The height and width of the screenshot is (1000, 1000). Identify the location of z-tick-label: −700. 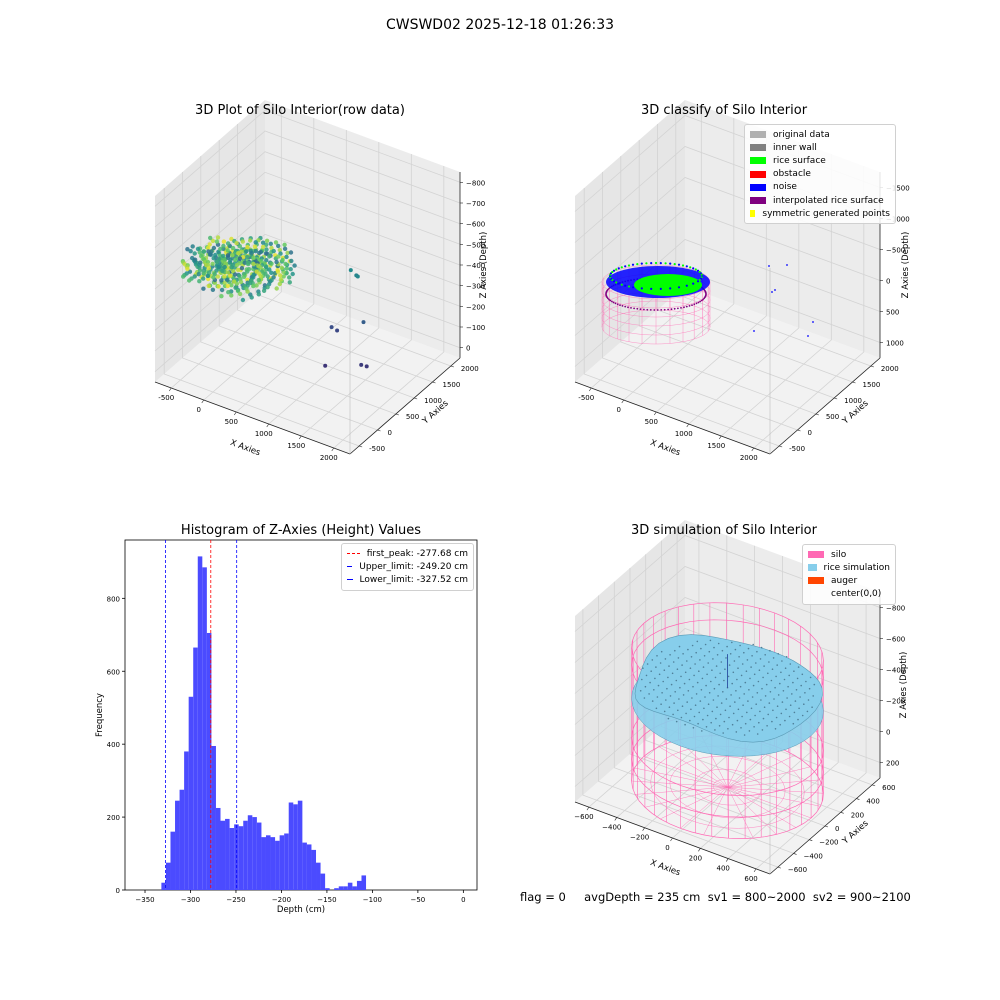
(475, 204).